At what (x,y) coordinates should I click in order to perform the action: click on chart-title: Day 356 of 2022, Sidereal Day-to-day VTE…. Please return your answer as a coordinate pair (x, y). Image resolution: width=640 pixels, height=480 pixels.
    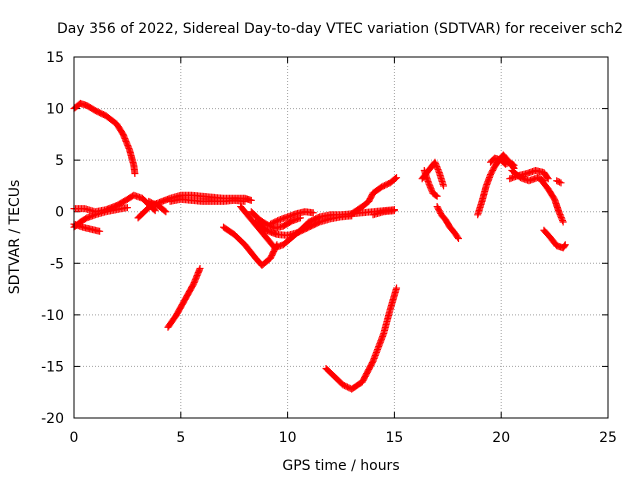
    Looking at the image, I should click on (340, 29).